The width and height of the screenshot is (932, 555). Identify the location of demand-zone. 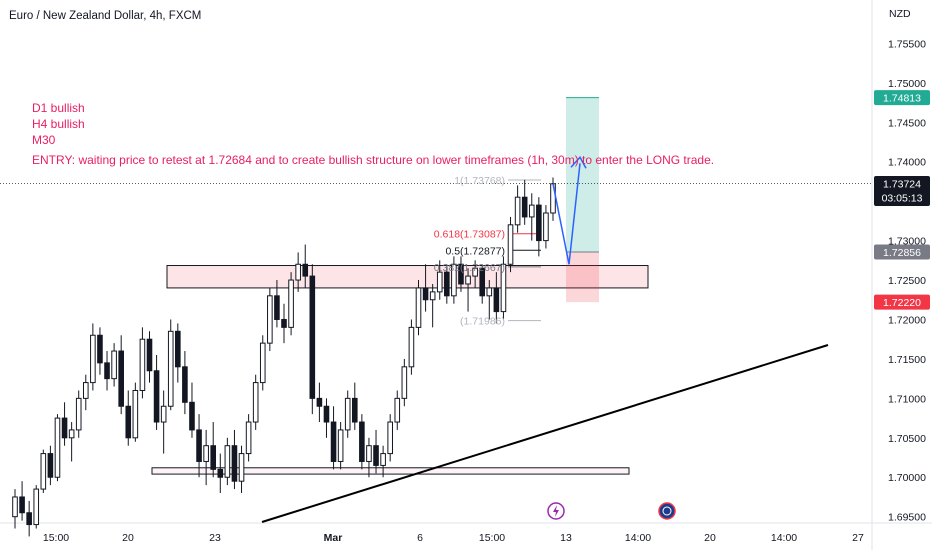
(390, 471).